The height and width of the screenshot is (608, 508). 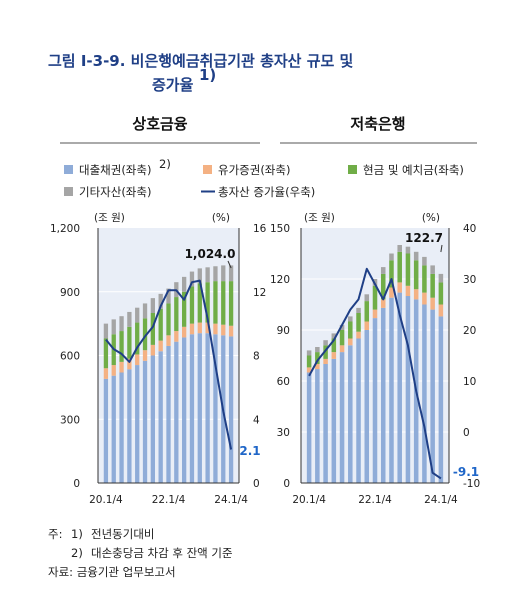 I want to click on panel-title-right: 저축은행, so click(x=377, y=124).